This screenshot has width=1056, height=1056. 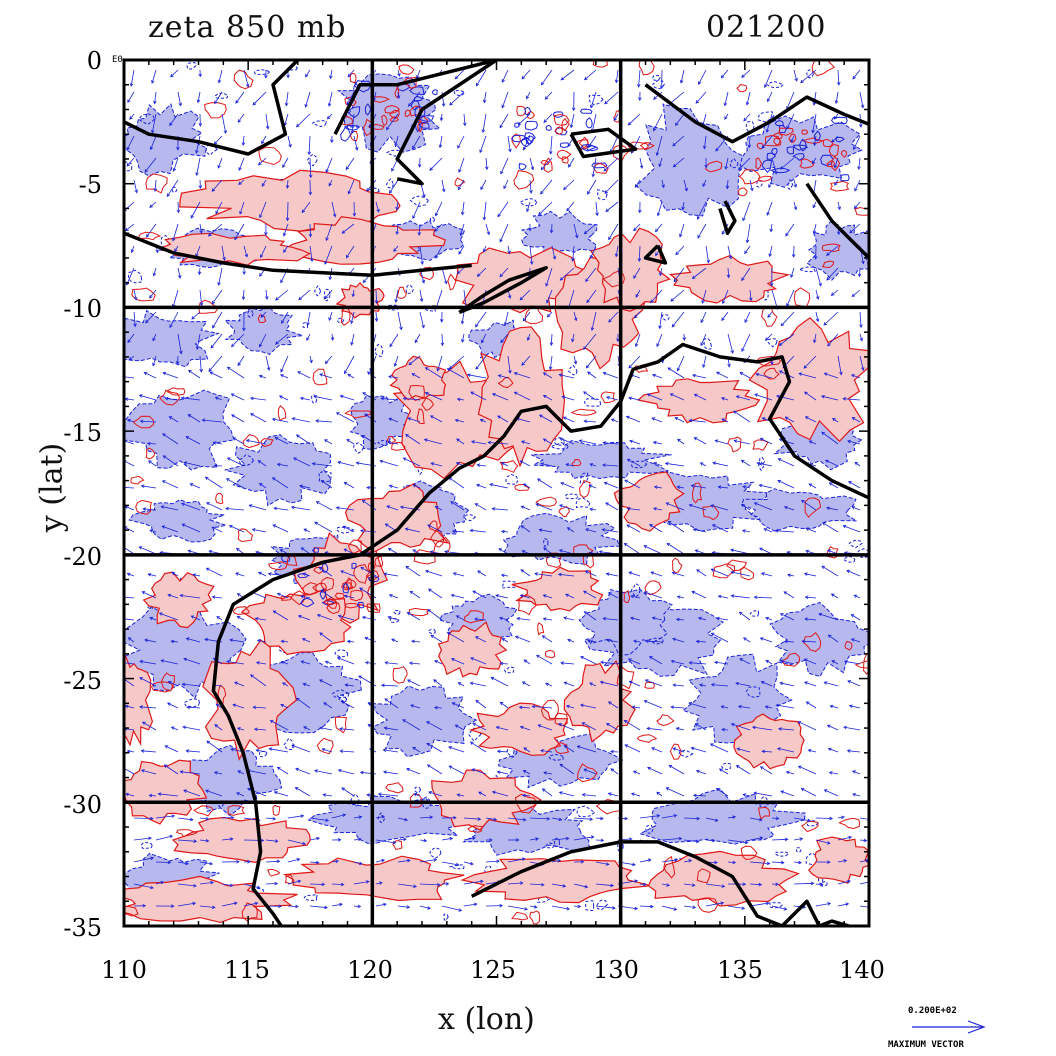 I want to click on contour-cluster, so click(x=374, y=579).